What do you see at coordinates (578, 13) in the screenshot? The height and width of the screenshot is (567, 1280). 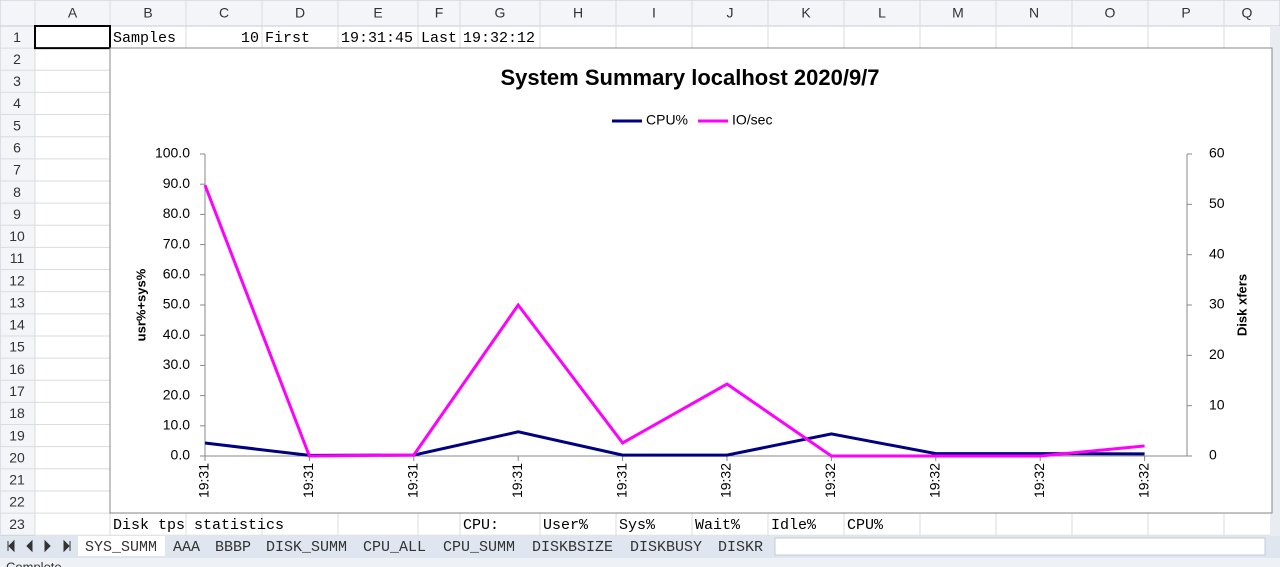 I see `column-header: H` at bounding box center [578, 13].